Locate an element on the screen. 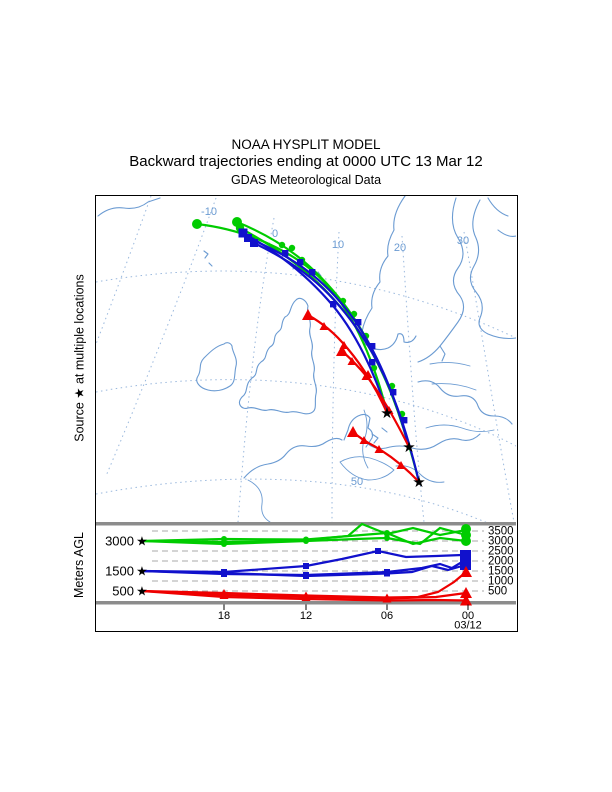 This screenshot has height=792, width=612. source-side-label: Source ★ at multiple locations is located at coordinates (79, 358).